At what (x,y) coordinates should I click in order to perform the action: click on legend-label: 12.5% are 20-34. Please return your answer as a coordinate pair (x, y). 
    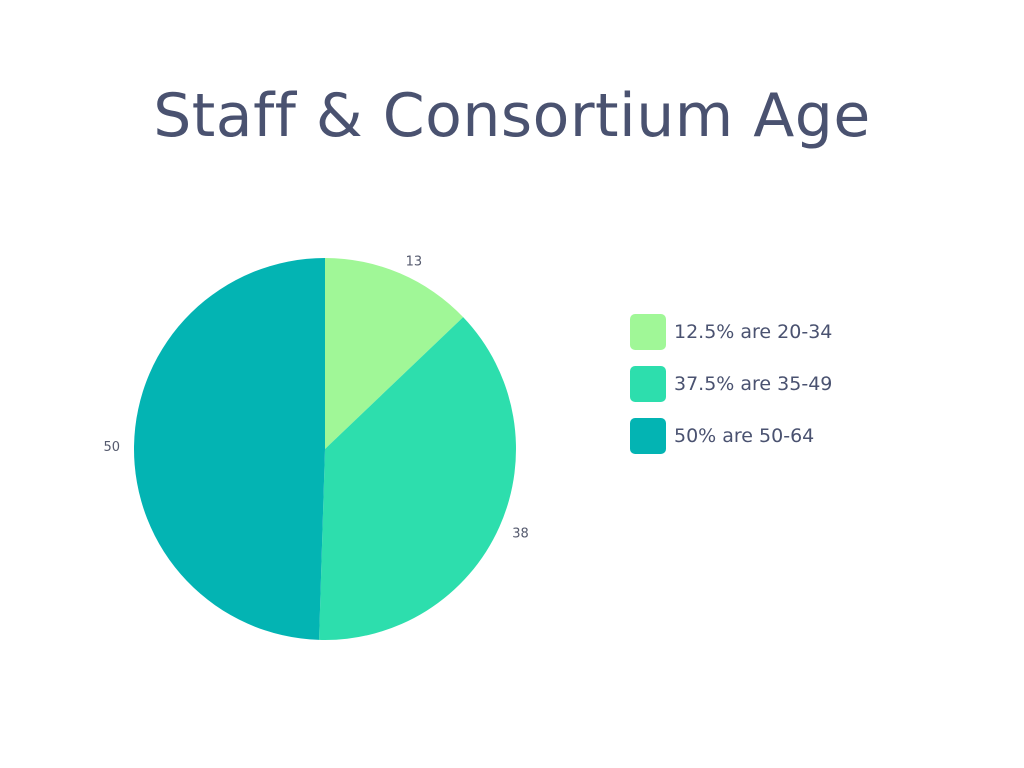
    Looking at the image, I should click on (753, 332).